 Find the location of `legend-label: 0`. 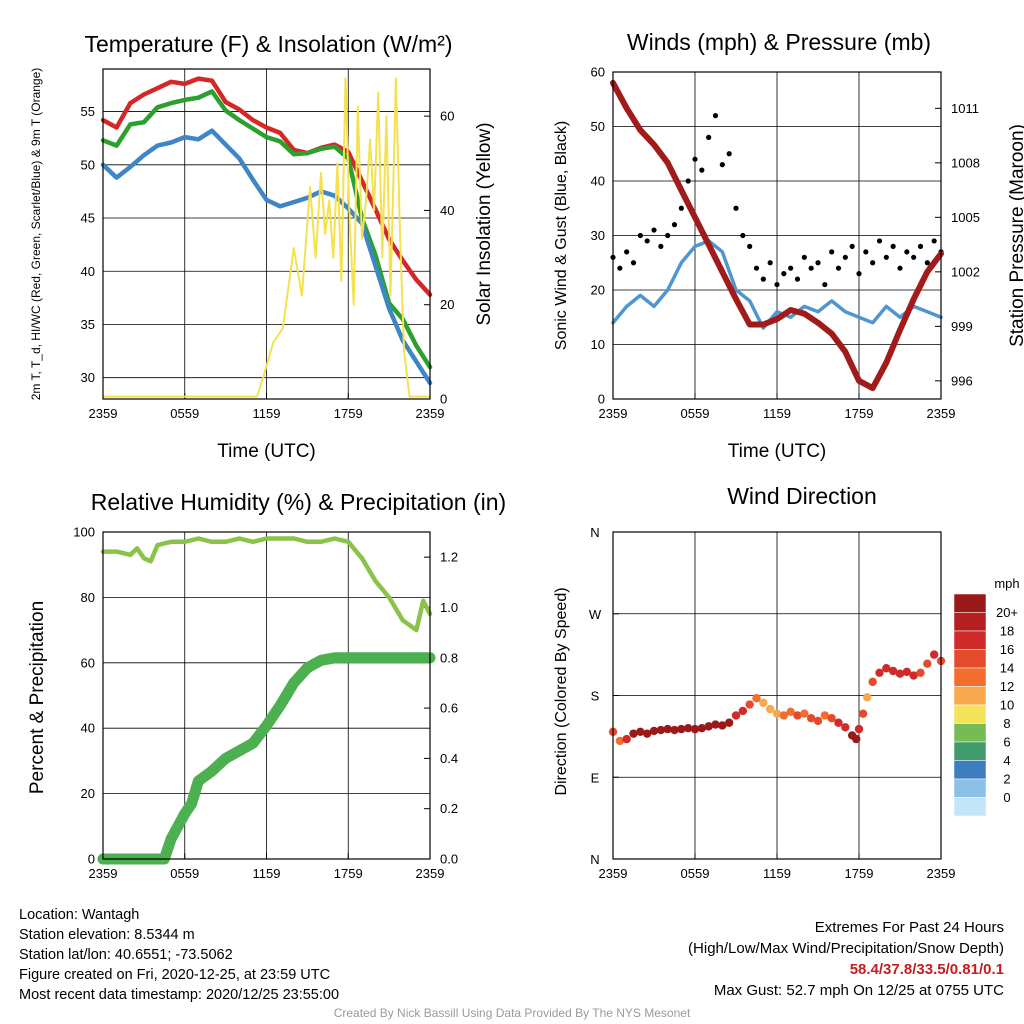

legend-label: 0 is located at coordinates (1006, 797).